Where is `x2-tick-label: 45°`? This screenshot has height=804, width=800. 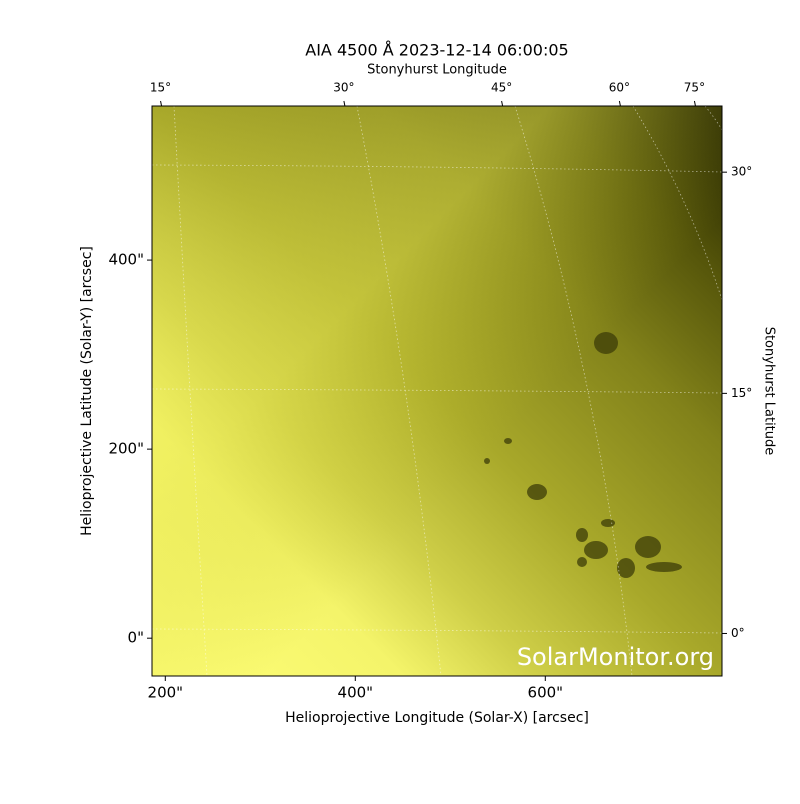
x2-tick-label: 45° is located at coordinates (501, 88).